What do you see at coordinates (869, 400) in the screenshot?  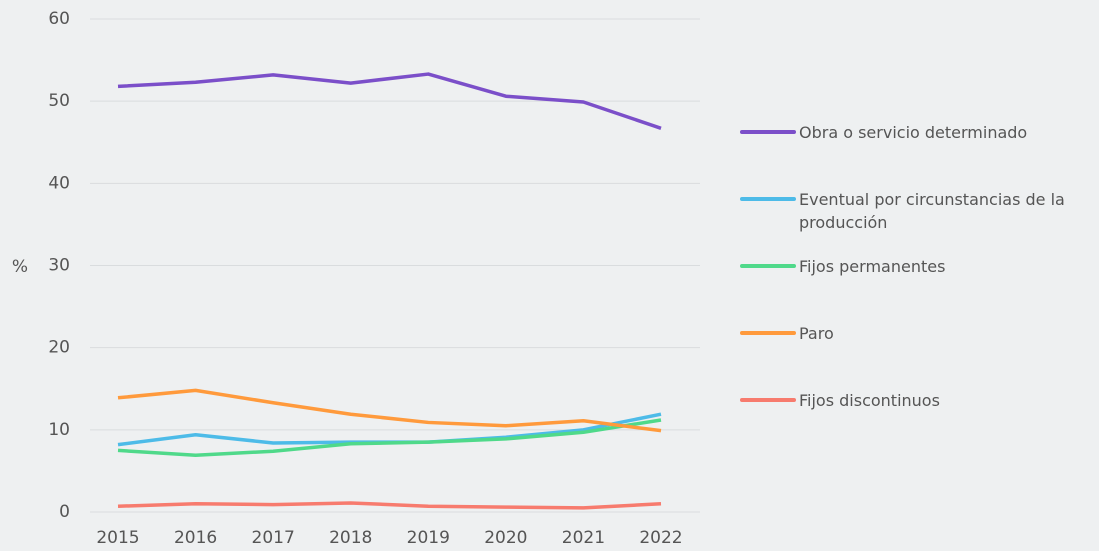 I see `legend-label: Fijos discontinuos` at bounding box center [869, 400].